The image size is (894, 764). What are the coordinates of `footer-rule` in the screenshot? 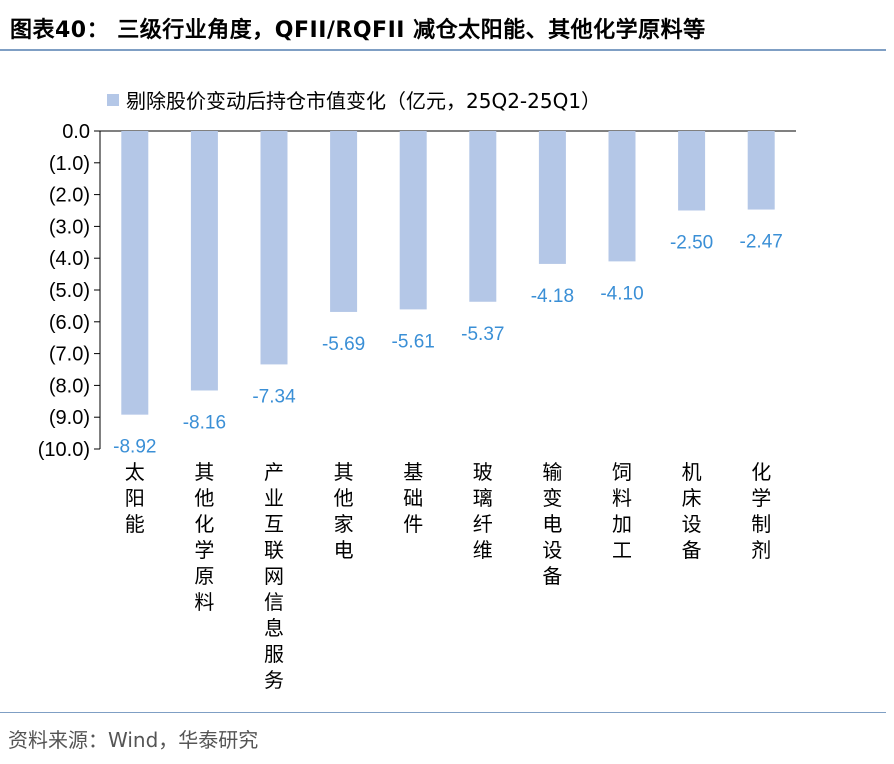 It's located at (443, 712).